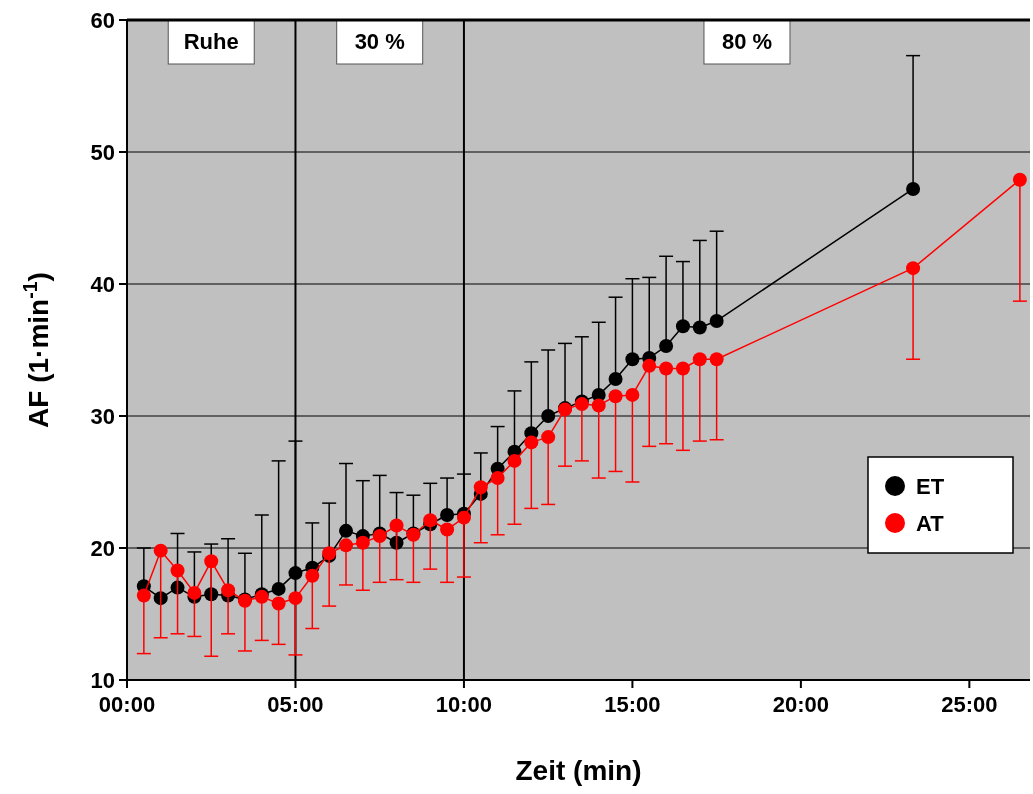 The width and height of the screenshot is (1033, 794). I want to click on y-tick-label: 10, so click(102, 680).